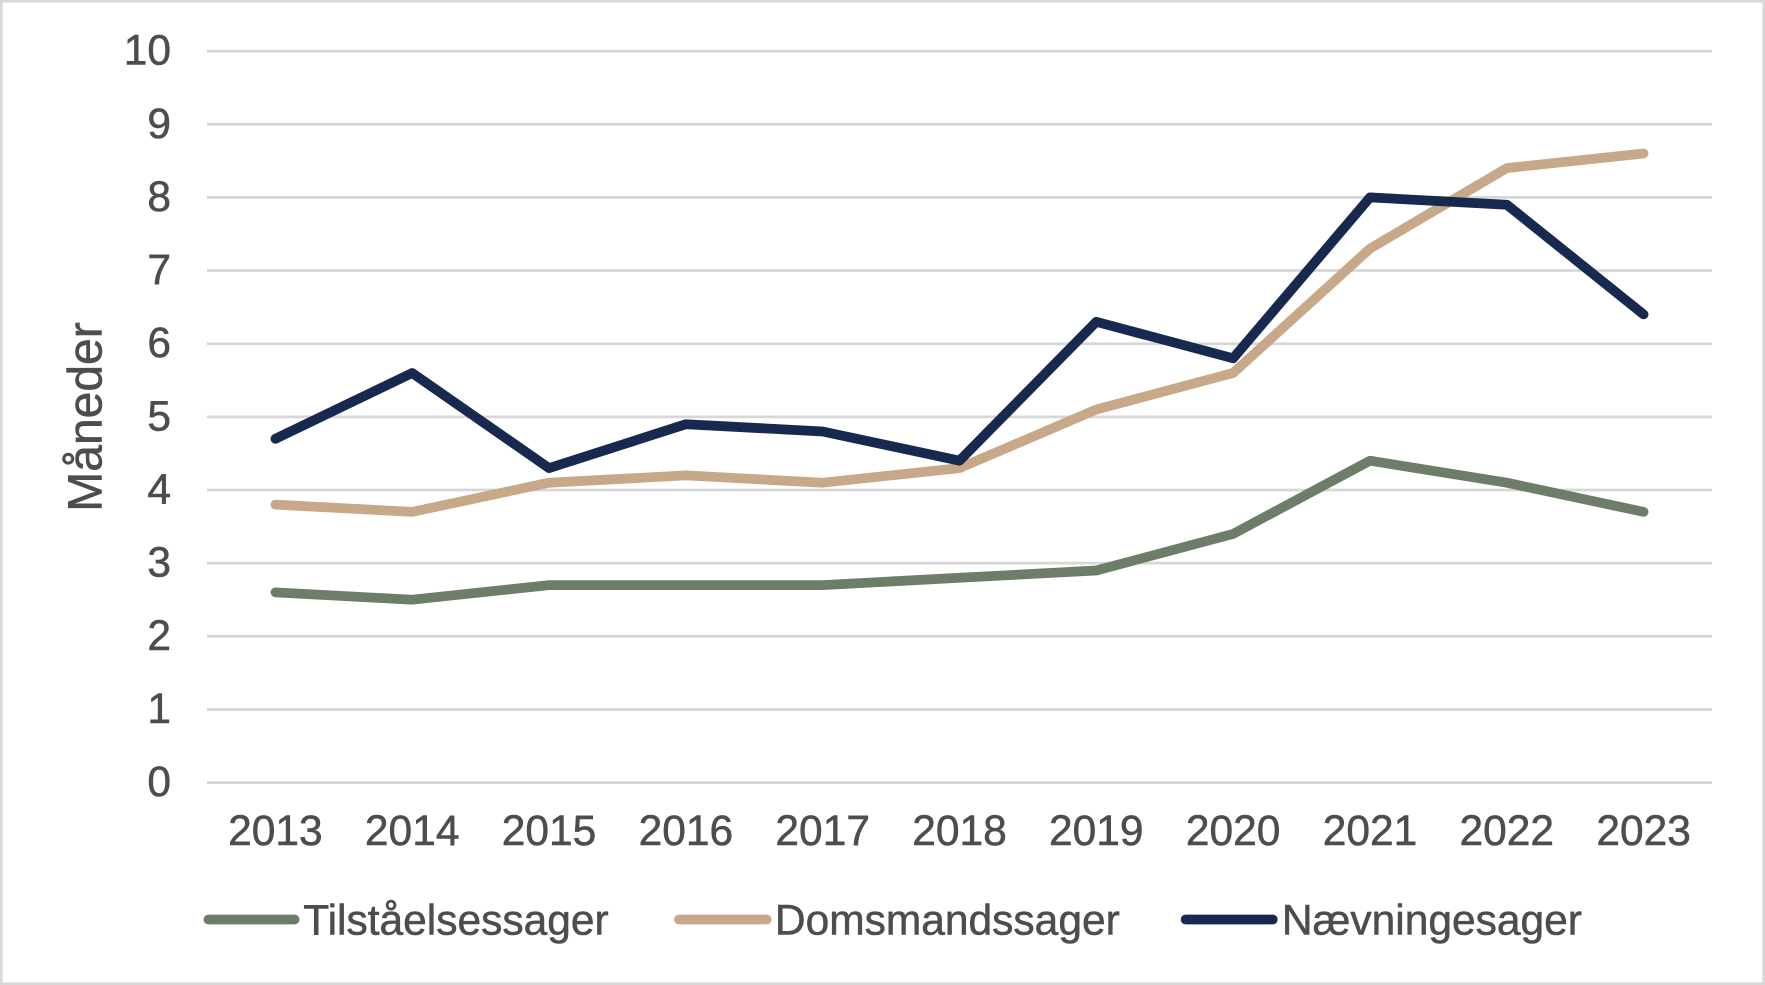 This screenshot has height=985, width=1765. I want to click on svg-text: 2015, so click(549, 831).